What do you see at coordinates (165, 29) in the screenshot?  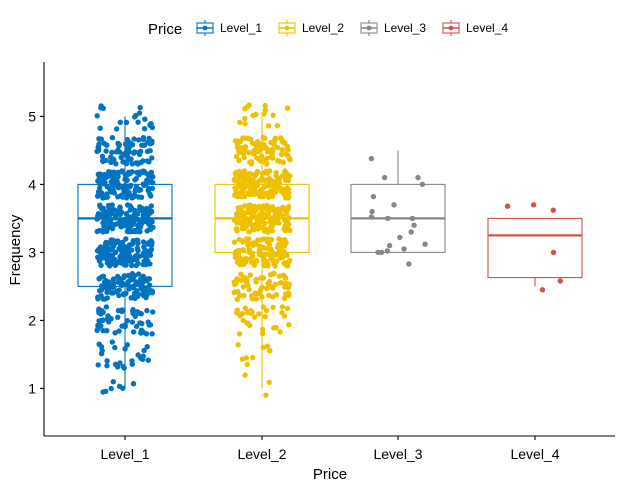 I see `legend-title: Price` at bounding box center [165, 29].